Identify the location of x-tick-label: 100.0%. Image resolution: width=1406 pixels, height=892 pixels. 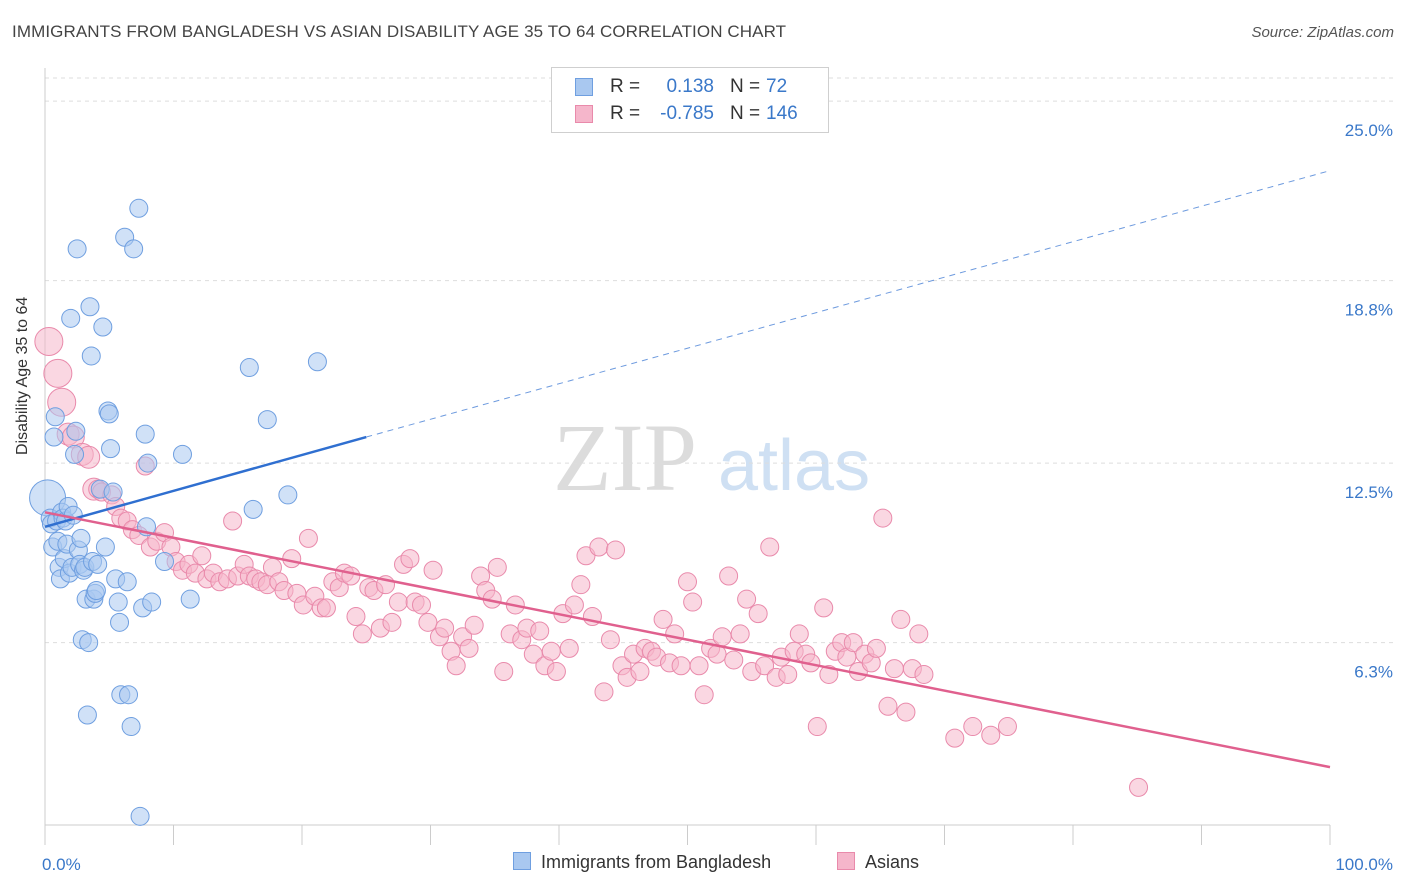
(1364, 864).